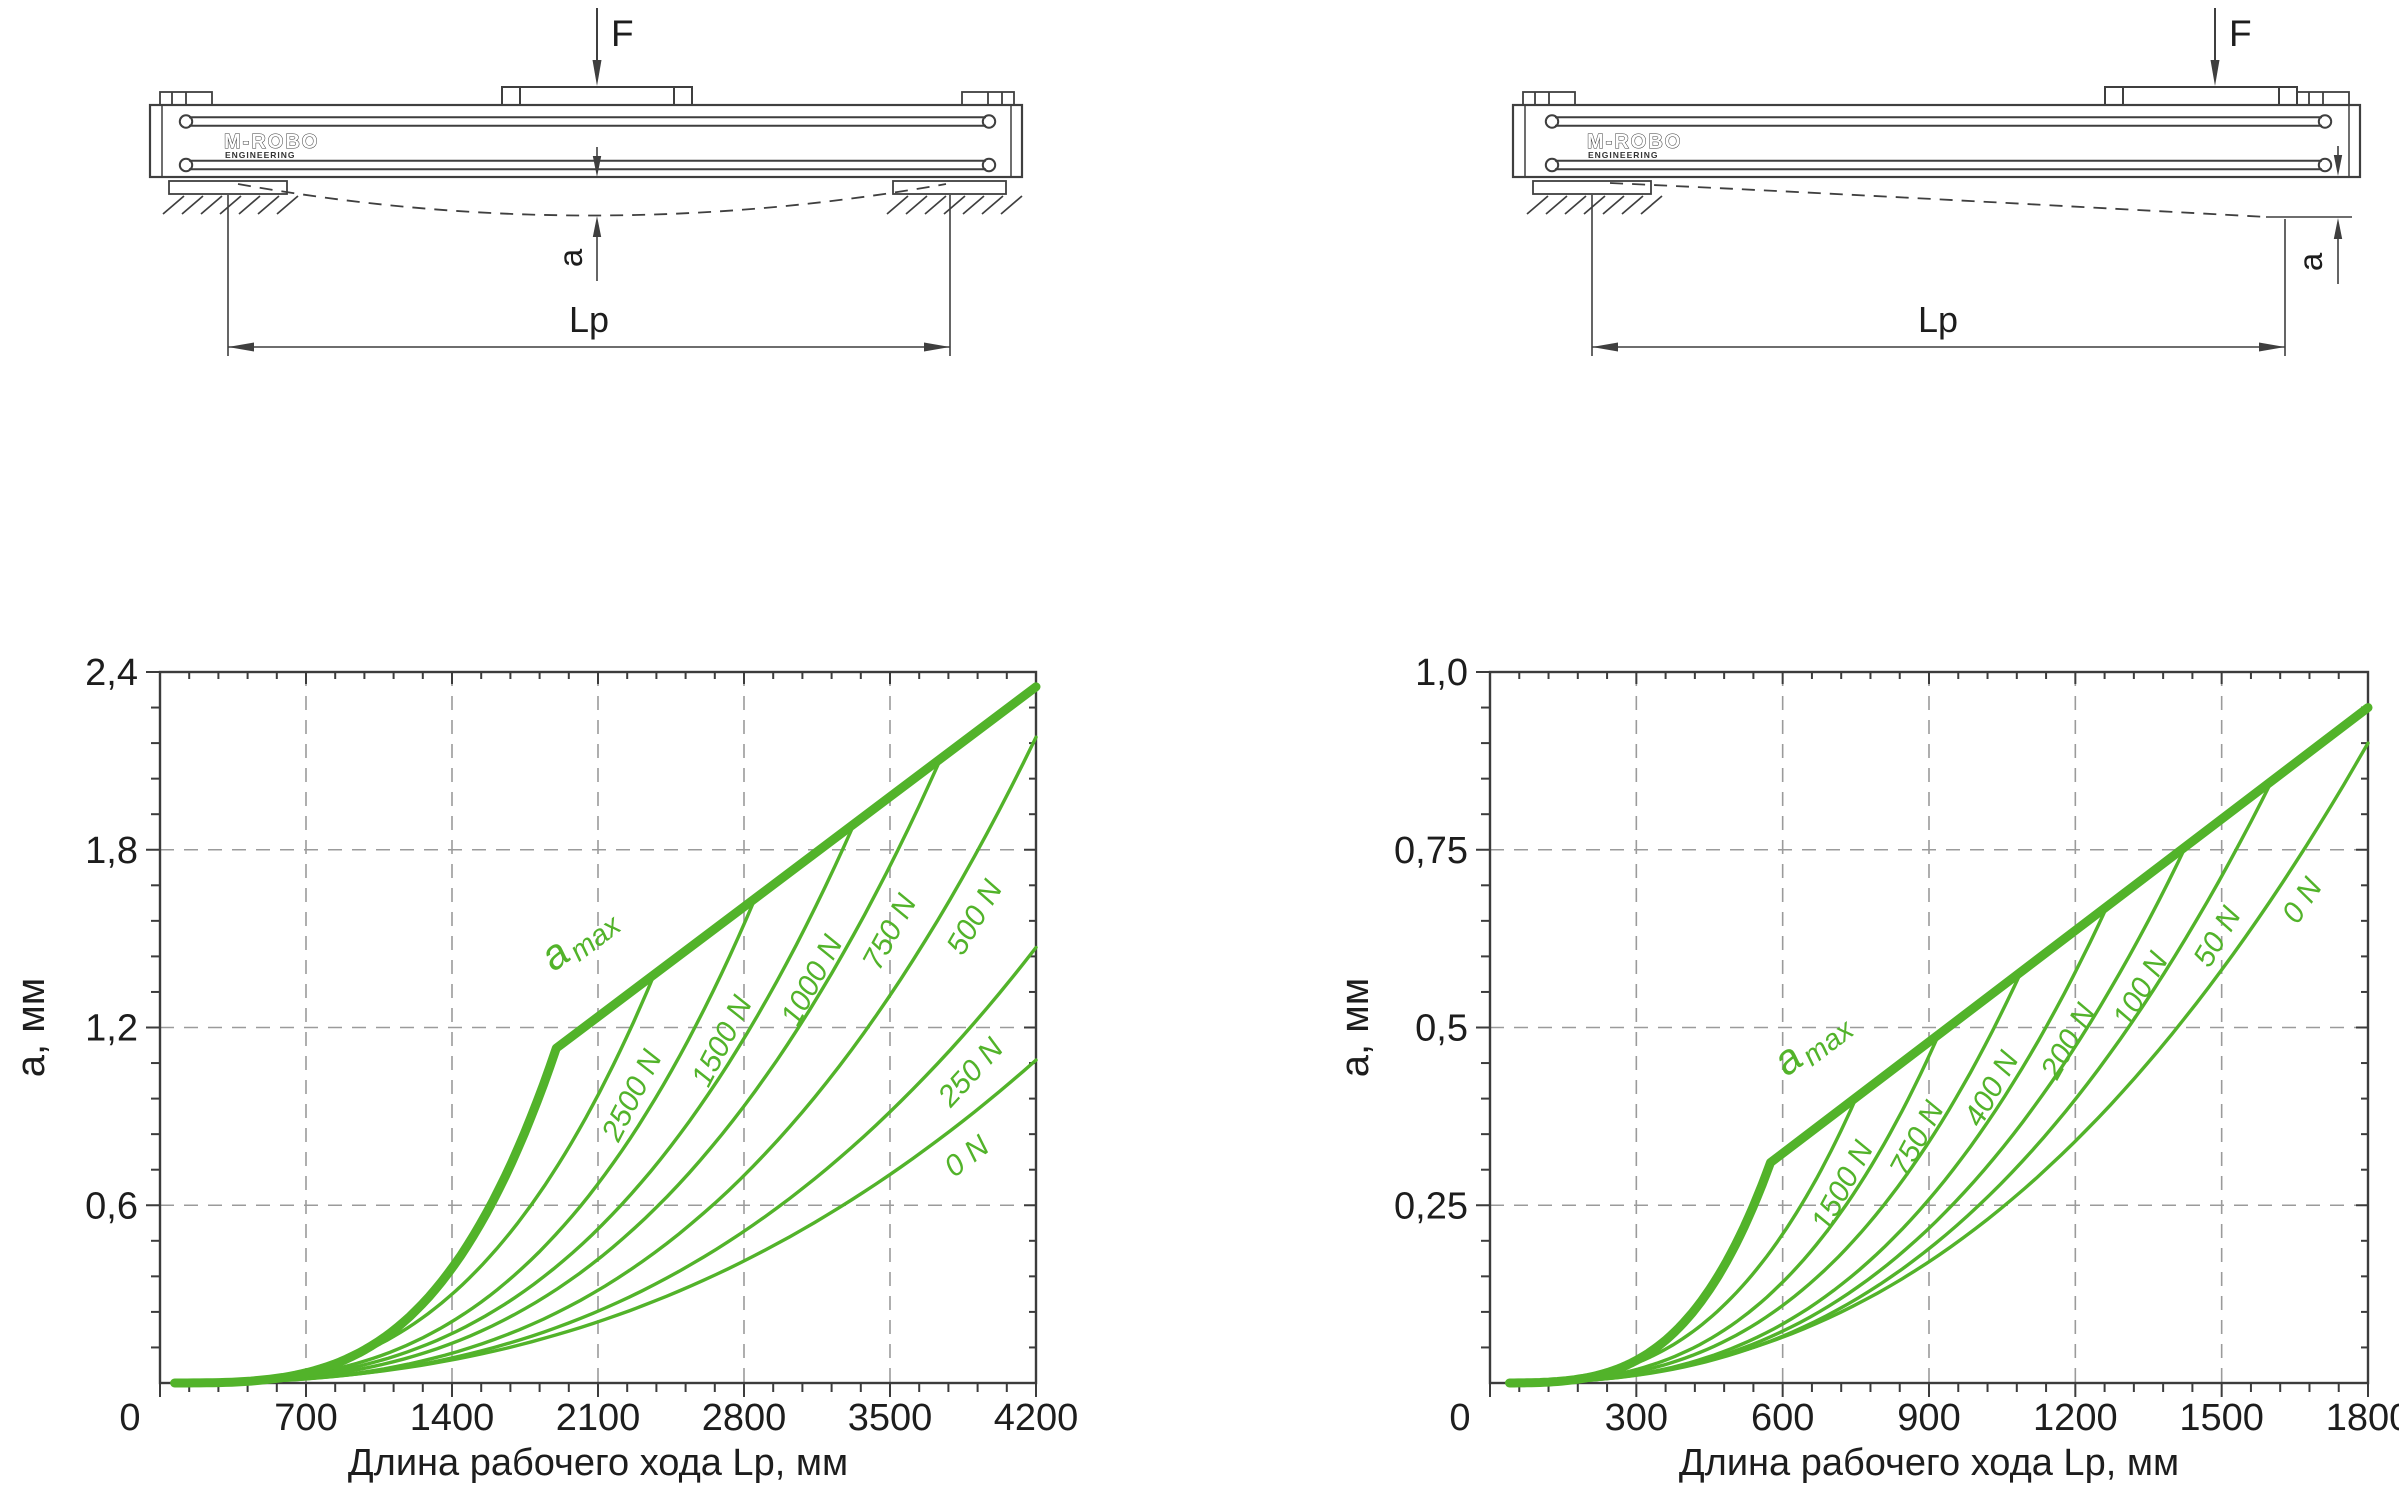  What do you see at coordinates (2217, 937) in the screenshot?
I see `curve-label: 50 N` at bounding box center [2217, 937].